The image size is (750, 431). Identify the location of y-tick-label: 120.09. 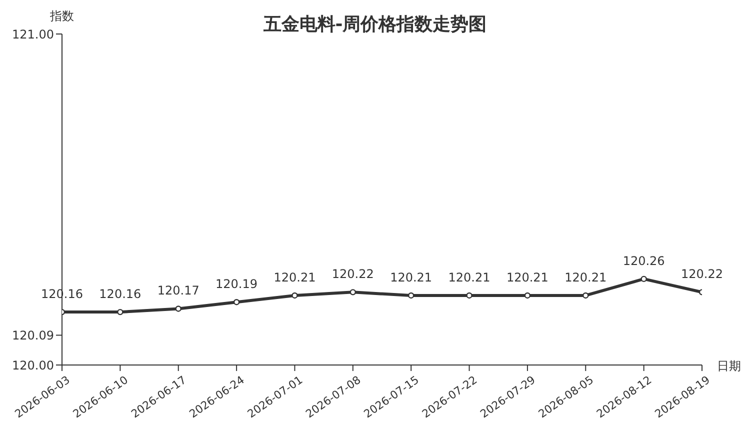
(33, 335).